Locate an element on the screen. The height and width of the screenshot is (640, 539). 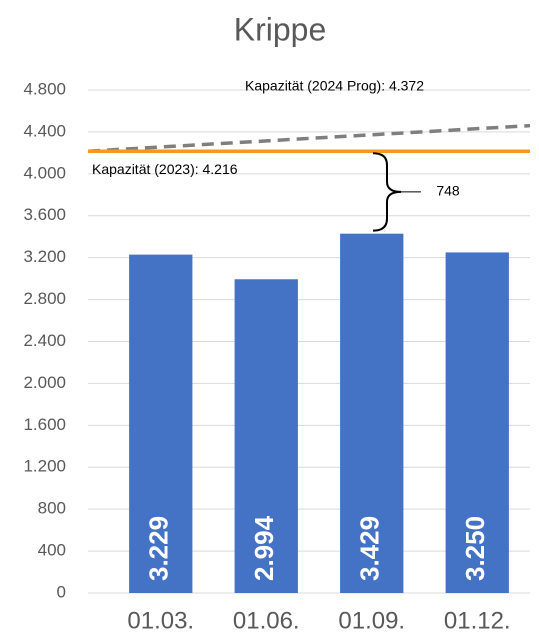
y-tick-label: 400 is located at coordinates (52, 550).